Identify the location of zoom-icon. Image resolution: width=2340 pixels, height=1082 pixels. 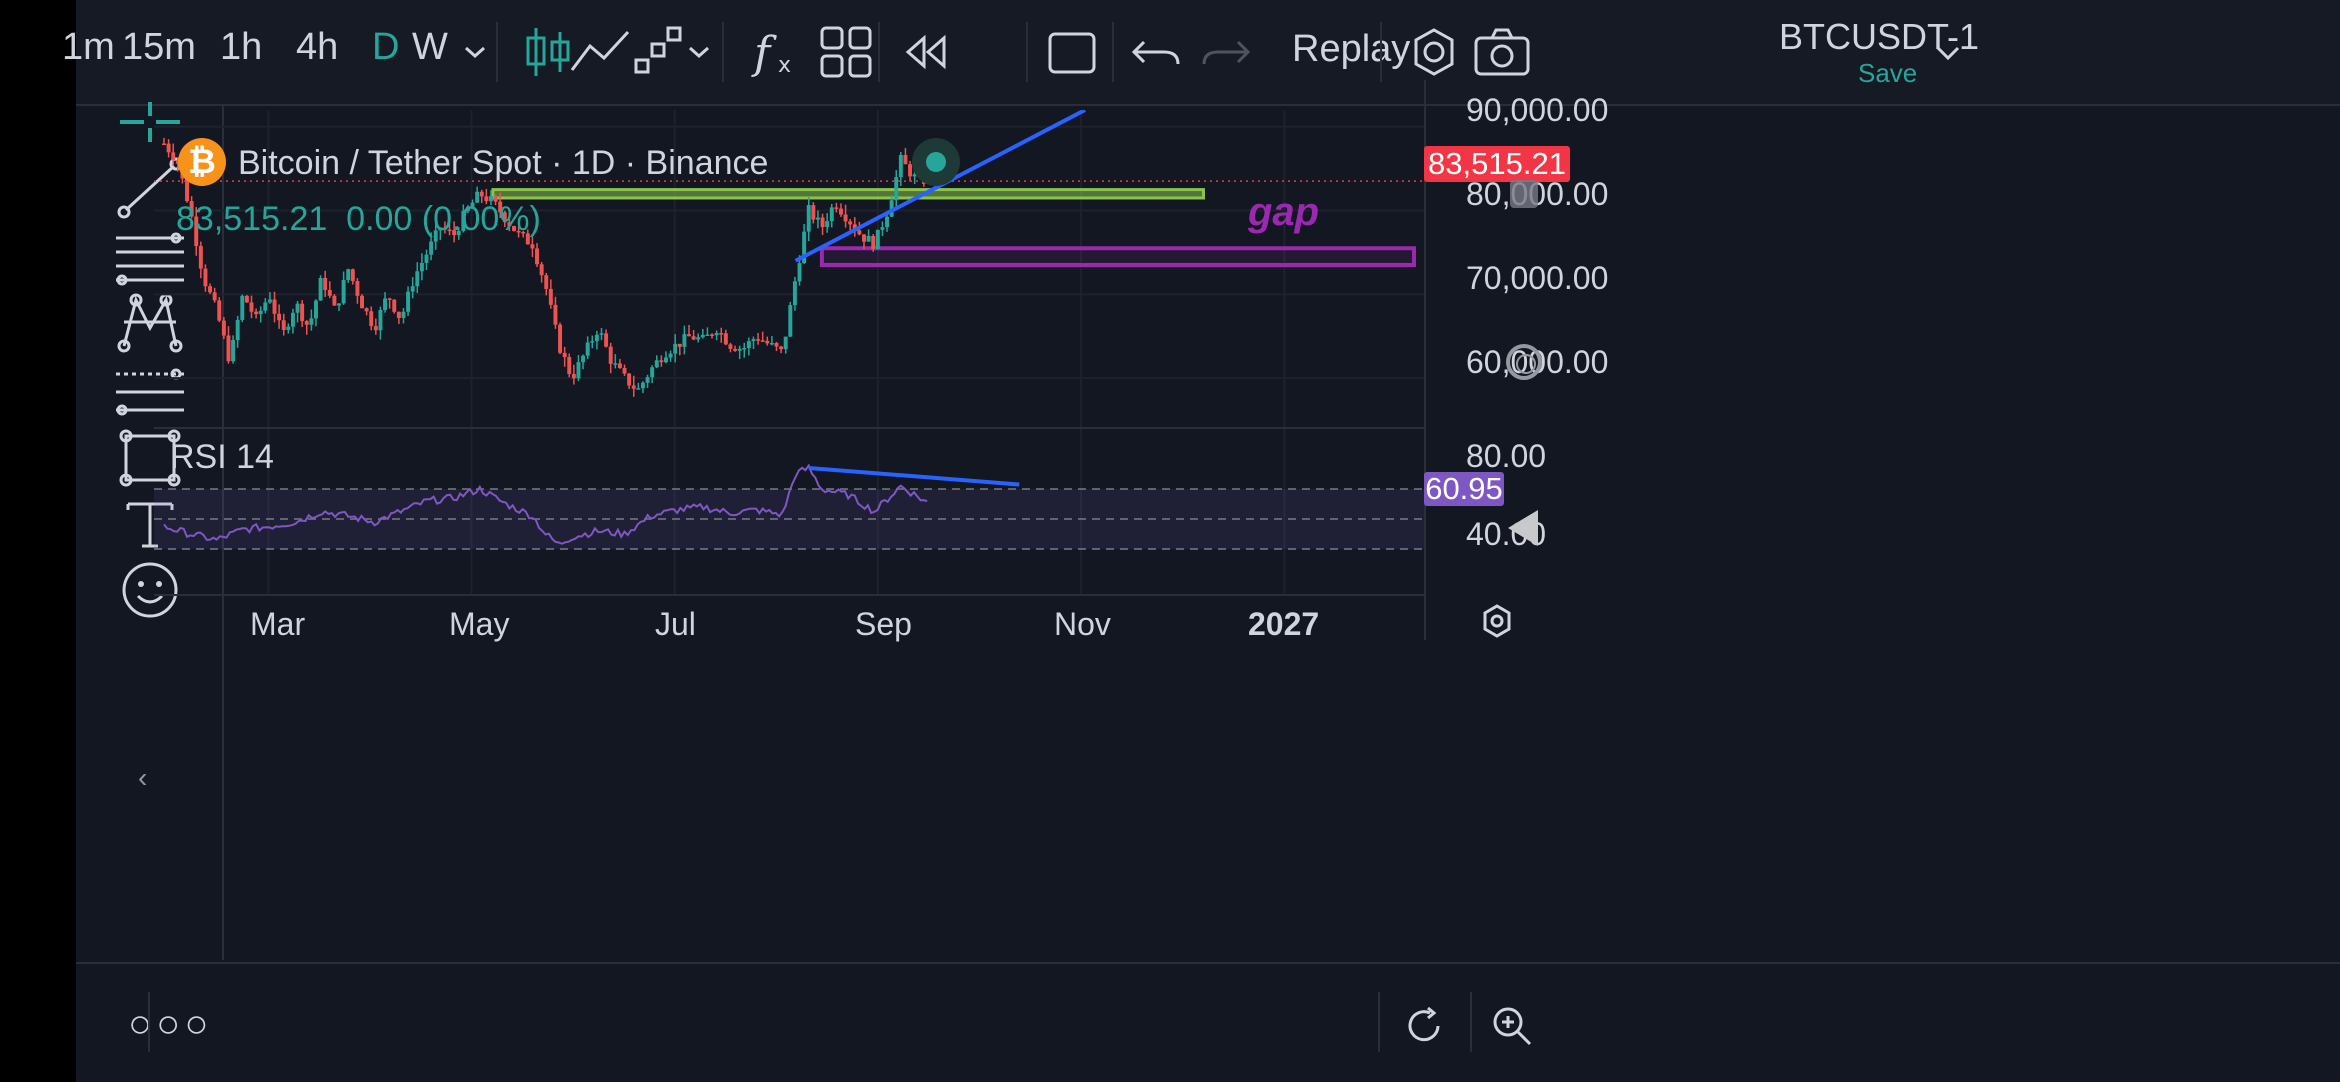
(1512, 1026).